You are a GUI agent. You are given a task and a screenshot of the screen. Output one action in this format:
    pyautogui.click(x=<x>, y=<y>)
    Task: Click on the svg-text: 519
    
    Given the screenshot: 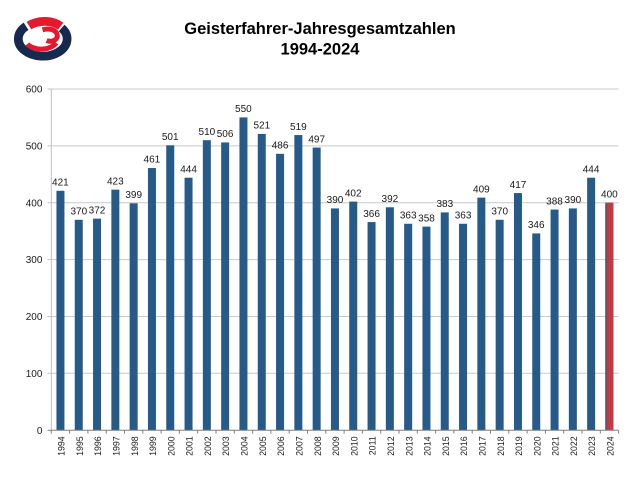 What is the action you would take?
    pyautogui.click(x=298, y=127)
    